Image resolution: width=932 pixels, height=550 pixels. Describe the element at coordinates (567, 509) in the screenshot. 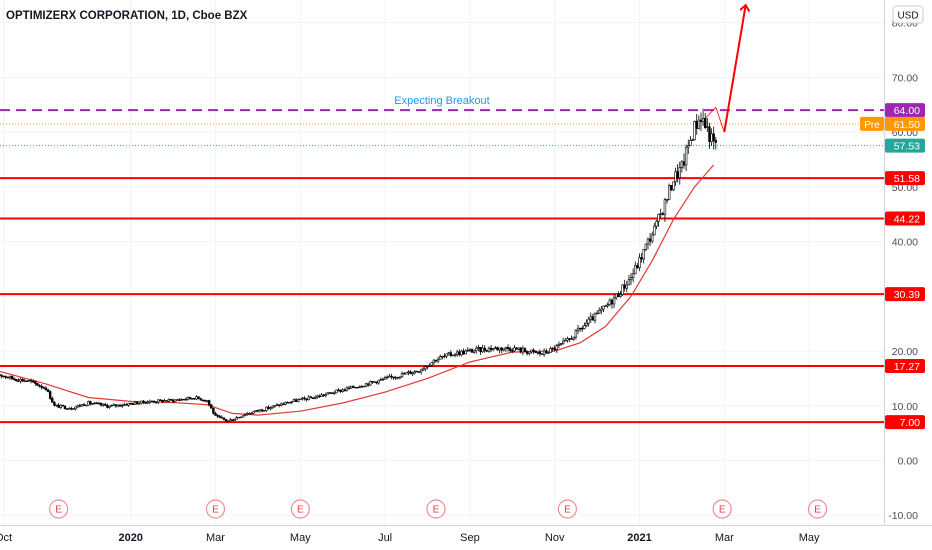

I see `earnings-marker-circle` at that location.